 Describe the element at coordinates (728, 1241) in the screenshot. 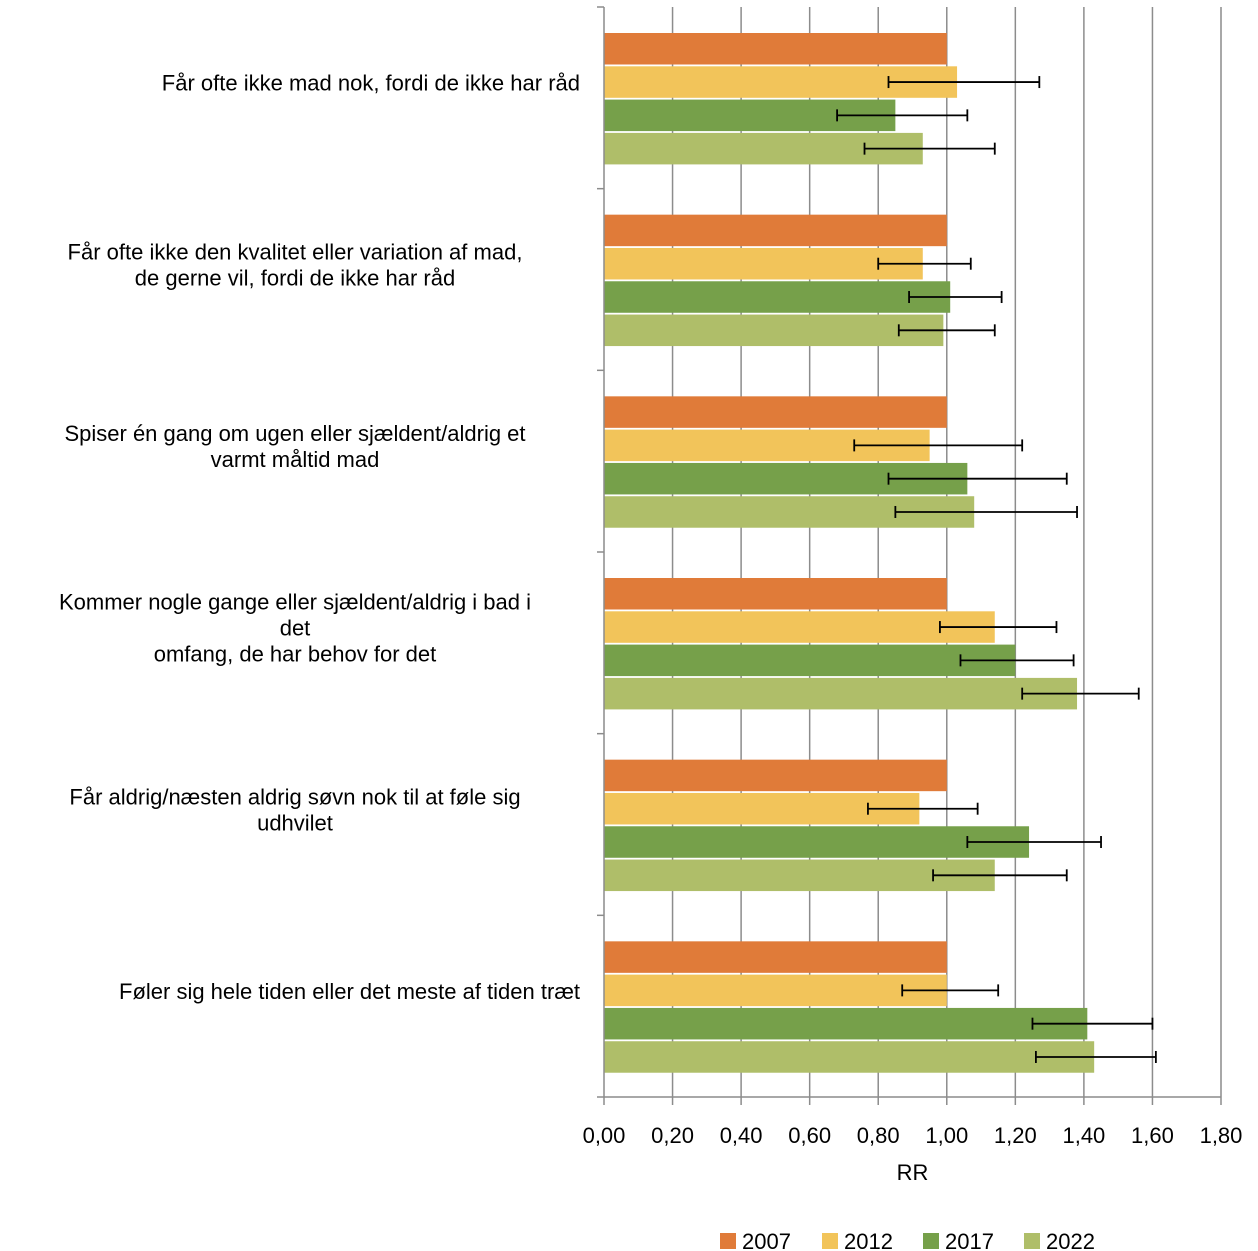

I see `legend-swatch-2007` at that location.